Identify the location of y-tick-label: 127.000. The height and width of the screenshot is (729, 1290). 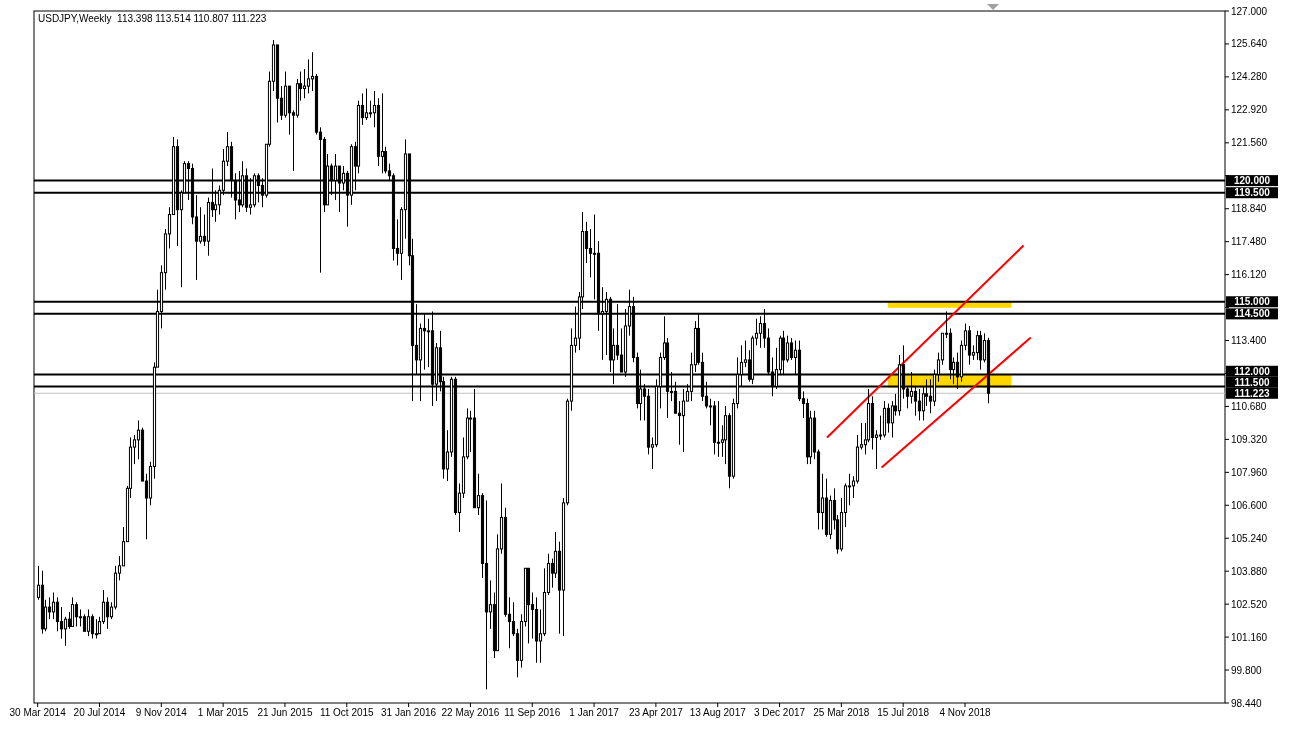
(1249, 11).